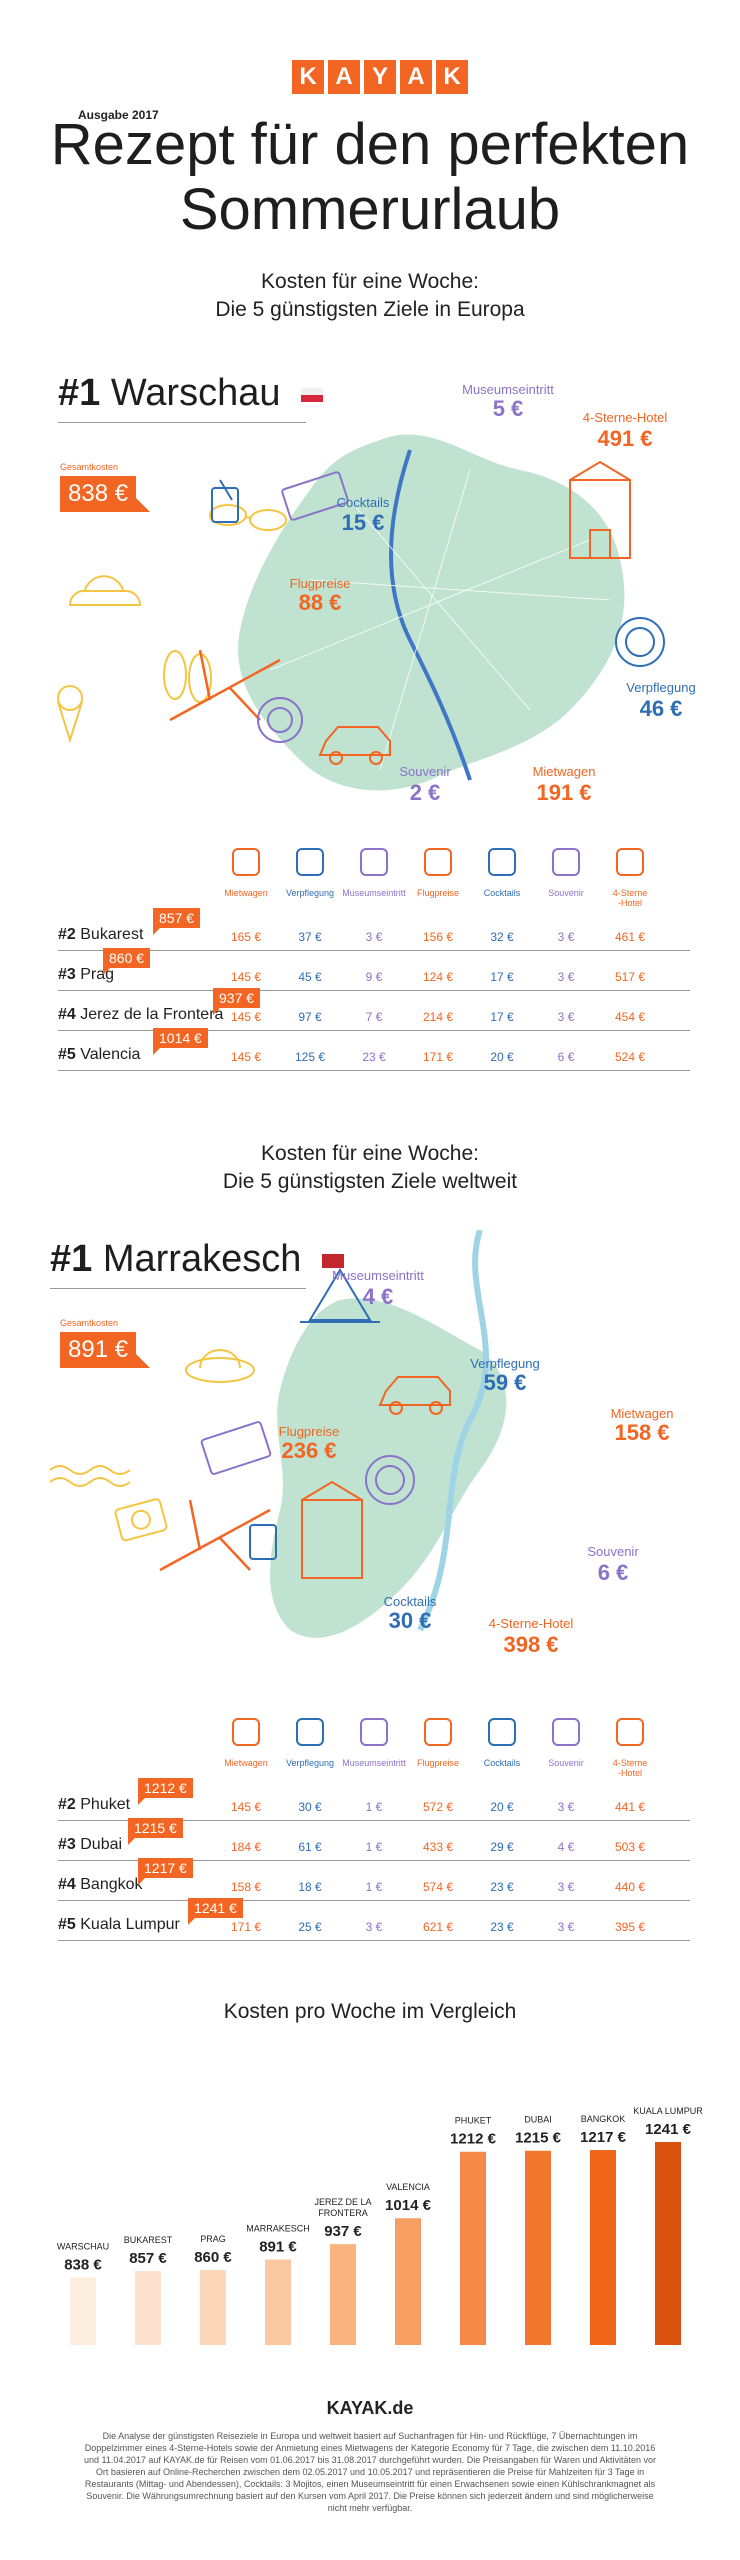  What do you see at coordinates (600, 509) in the screenshot?
I see `hotel-icon` at bounding box center [600, 509].